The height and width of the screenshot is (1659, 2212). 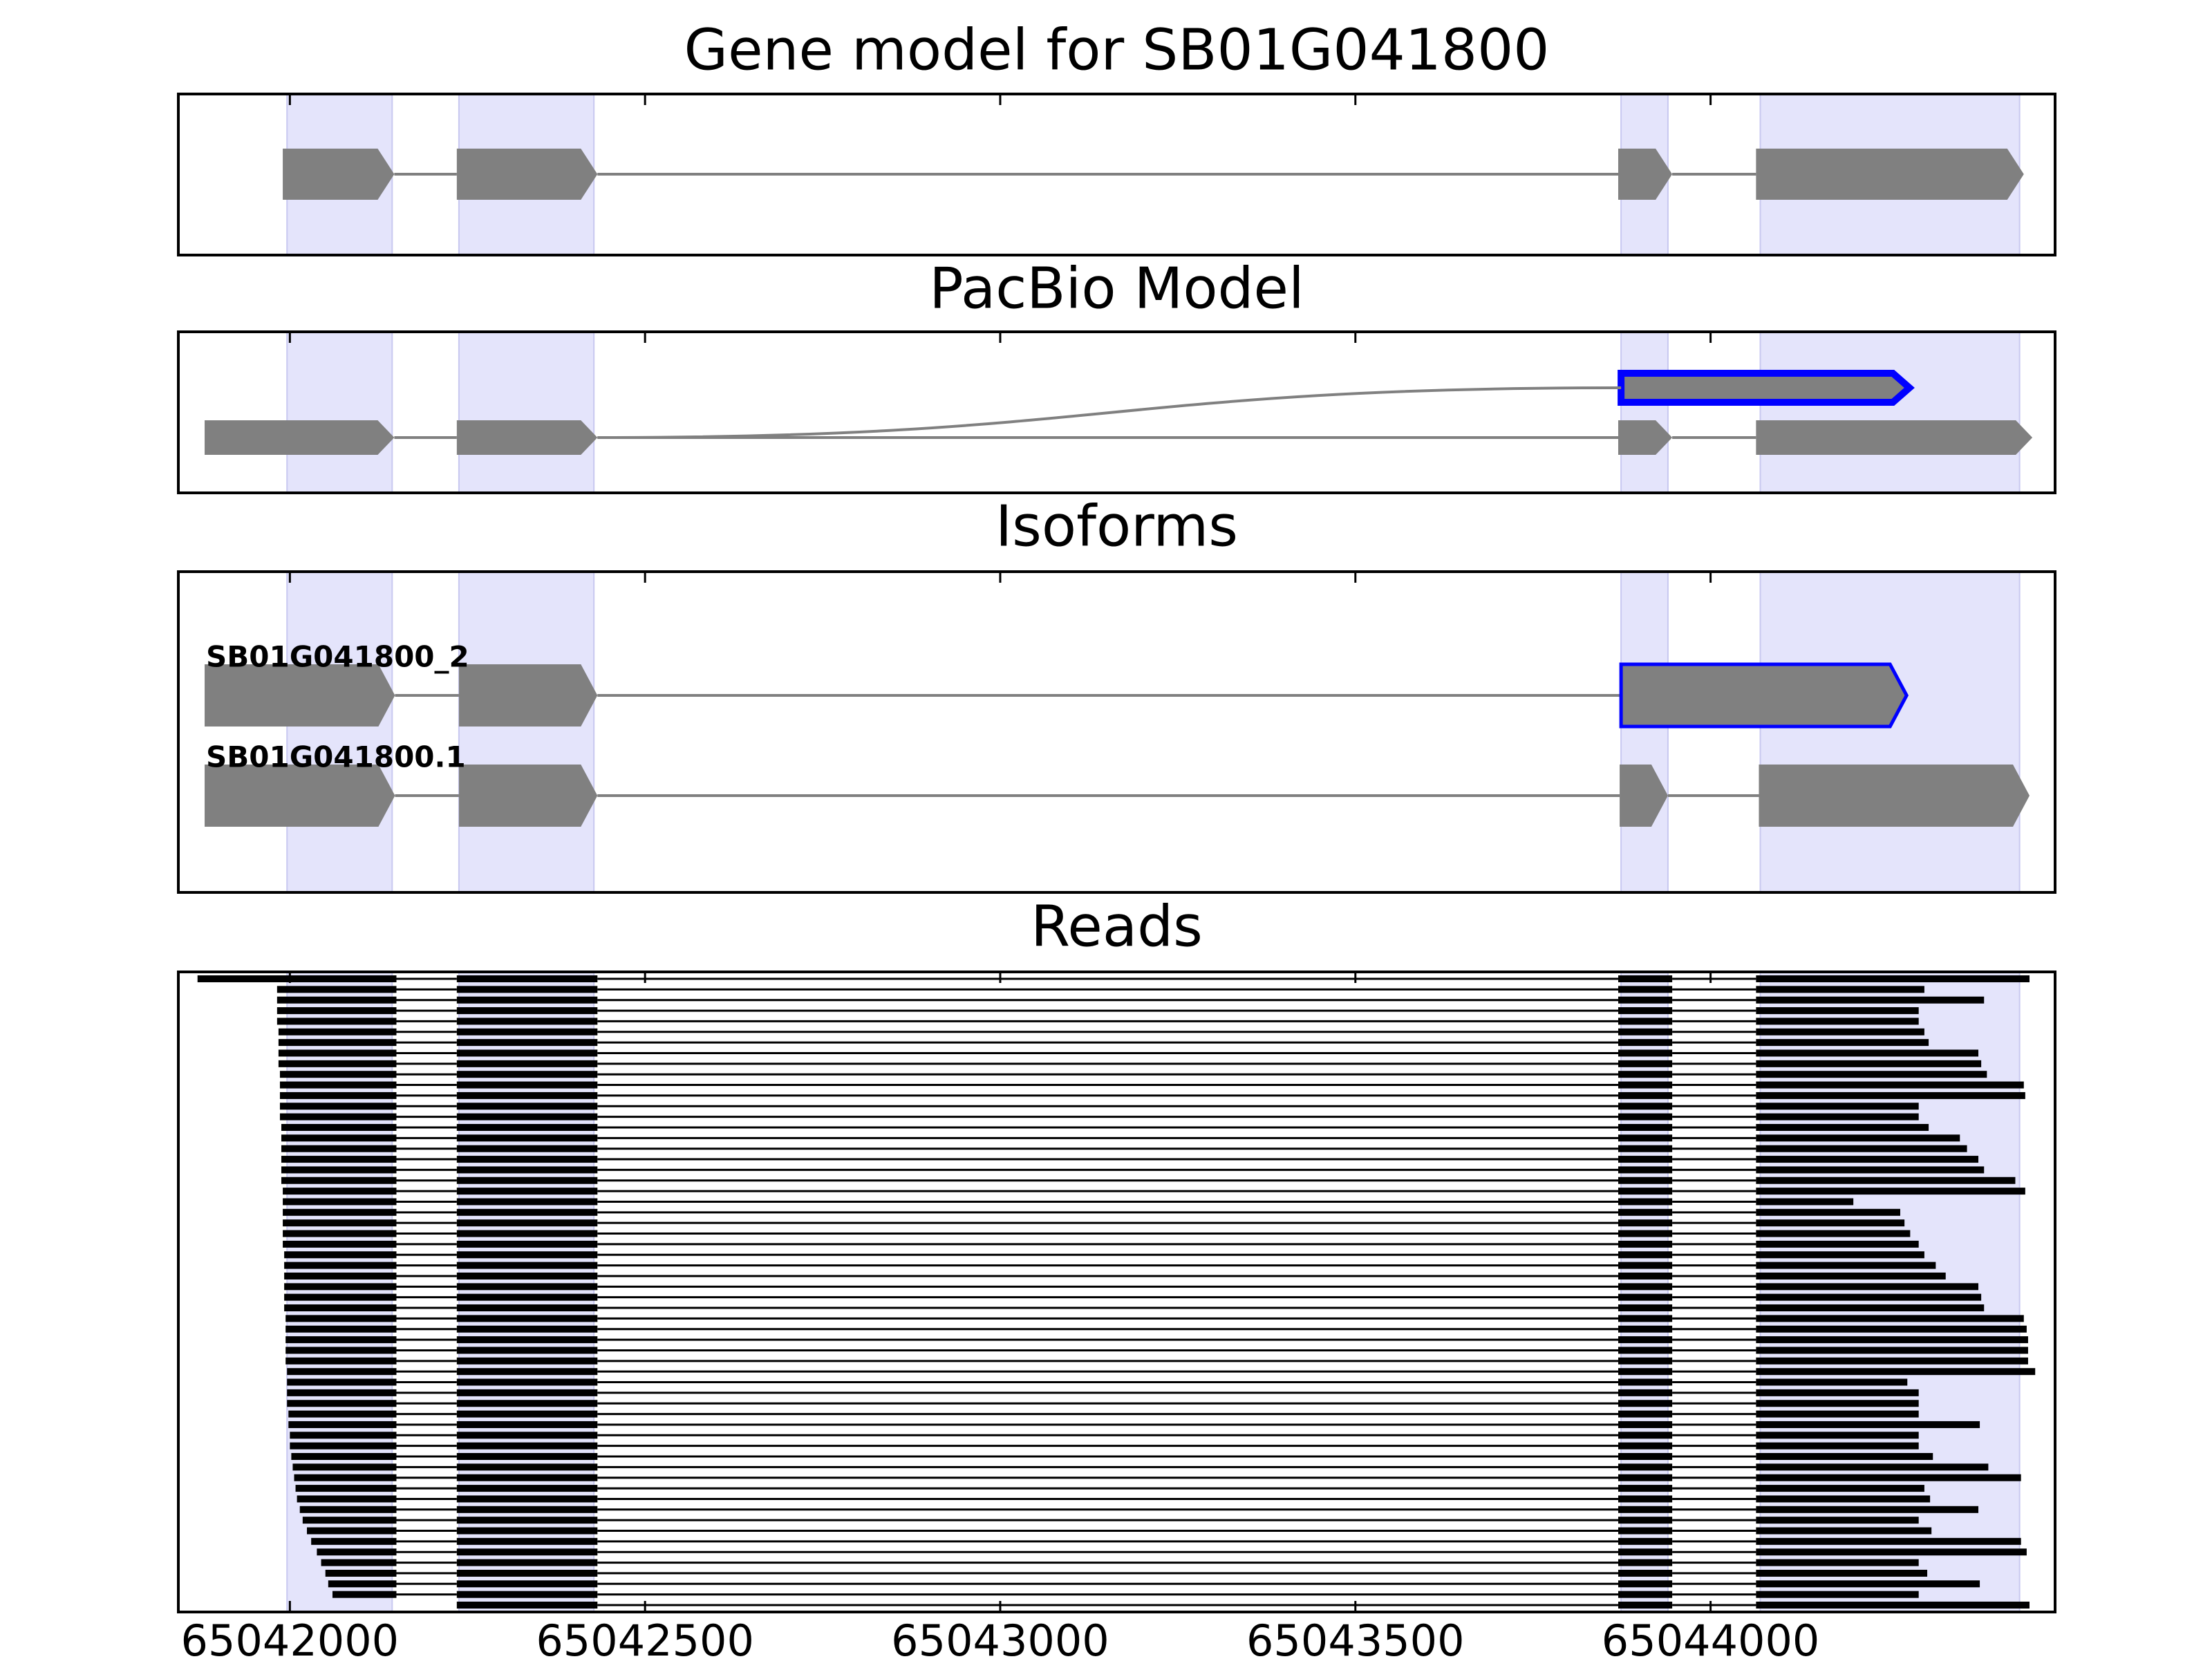 I want to click on panel-title: Reads, so click(x=1117, y=927).